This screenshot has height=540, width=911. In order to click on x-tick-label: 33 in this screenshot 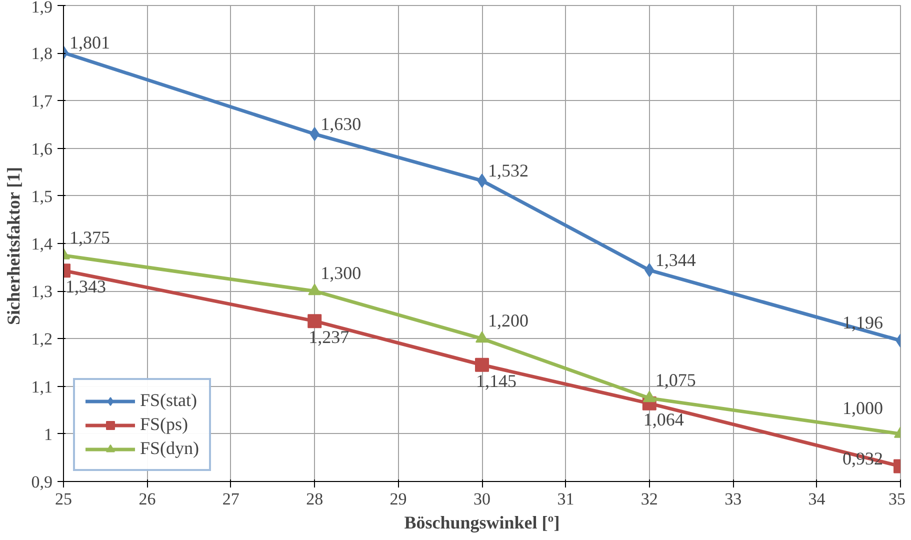, I will do `click(733, 499)`.